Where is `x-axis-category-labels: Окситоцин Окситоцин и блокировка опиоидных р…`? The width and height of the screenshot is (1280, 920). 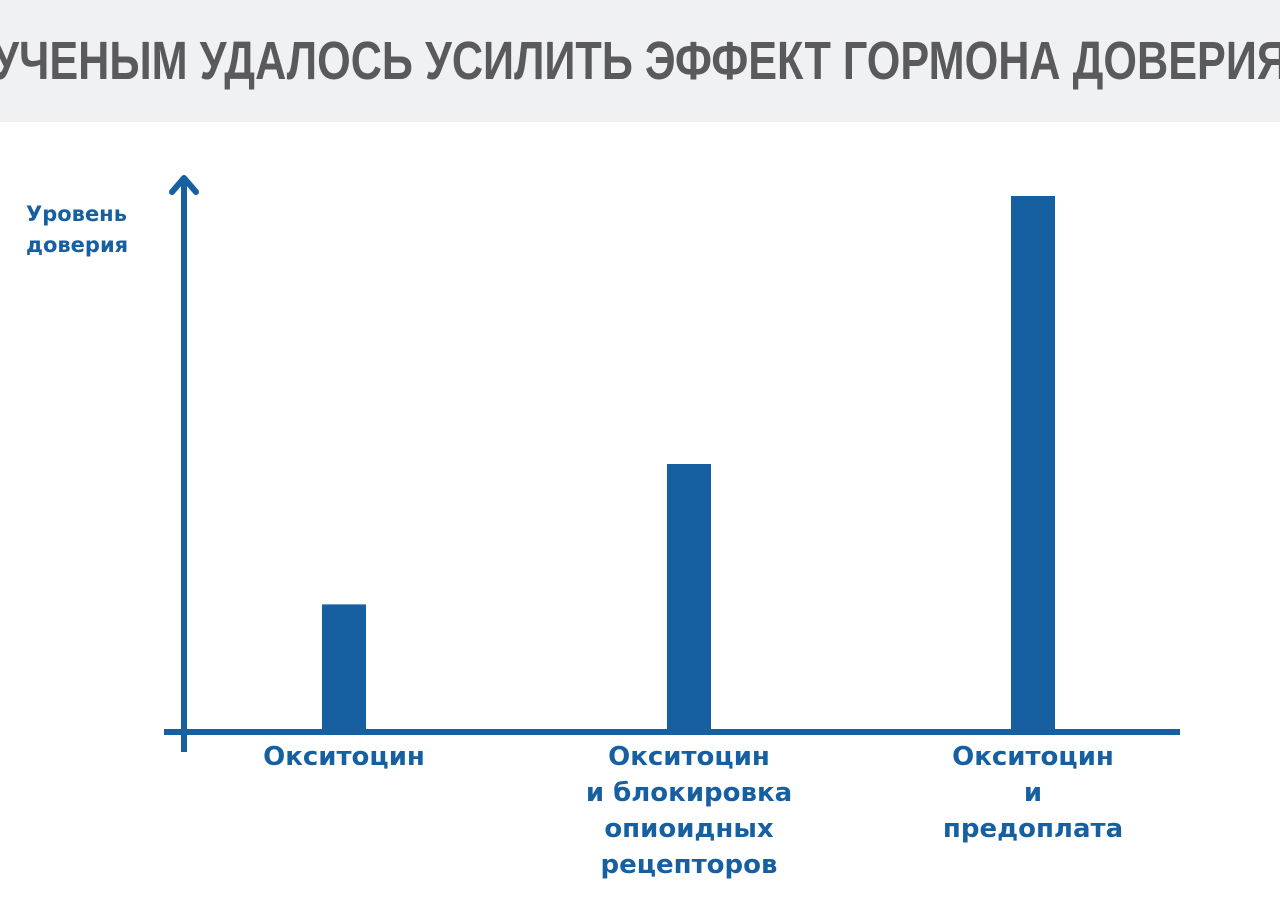
x-axis-category-labels: Окситоцин Окситоцин и блокировка опиоидных р… is located at coordinates (693, 811).